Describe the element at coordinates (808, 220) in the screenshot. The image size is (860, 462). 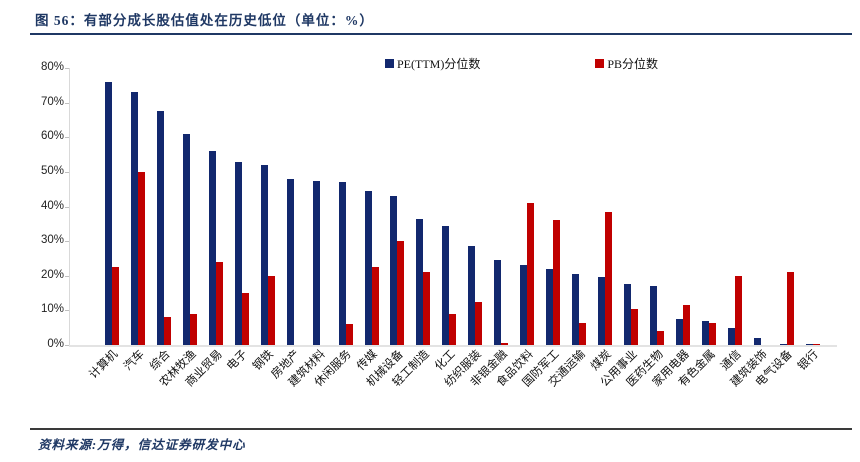
I see `bar-group: 银行` at that location.